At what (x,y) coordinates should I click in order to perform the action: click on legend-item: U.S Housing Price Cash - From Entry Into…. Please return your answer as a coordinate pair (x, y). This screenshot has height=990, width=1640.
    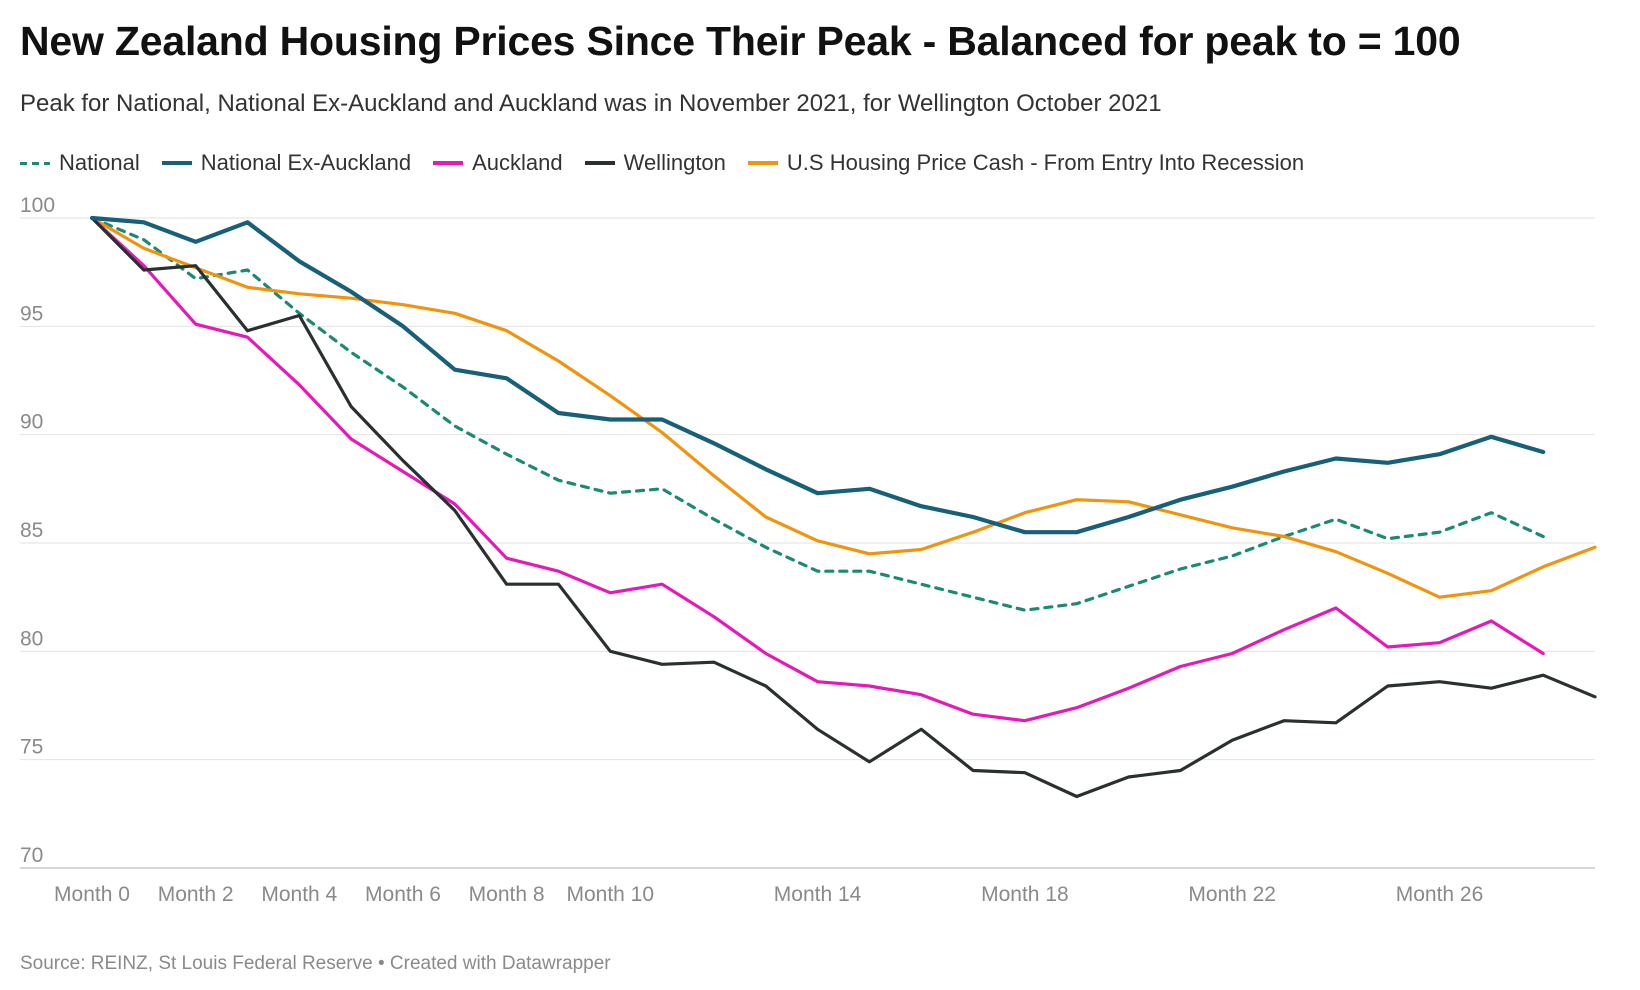
    Looking at the image, I should click on (1026, 163).